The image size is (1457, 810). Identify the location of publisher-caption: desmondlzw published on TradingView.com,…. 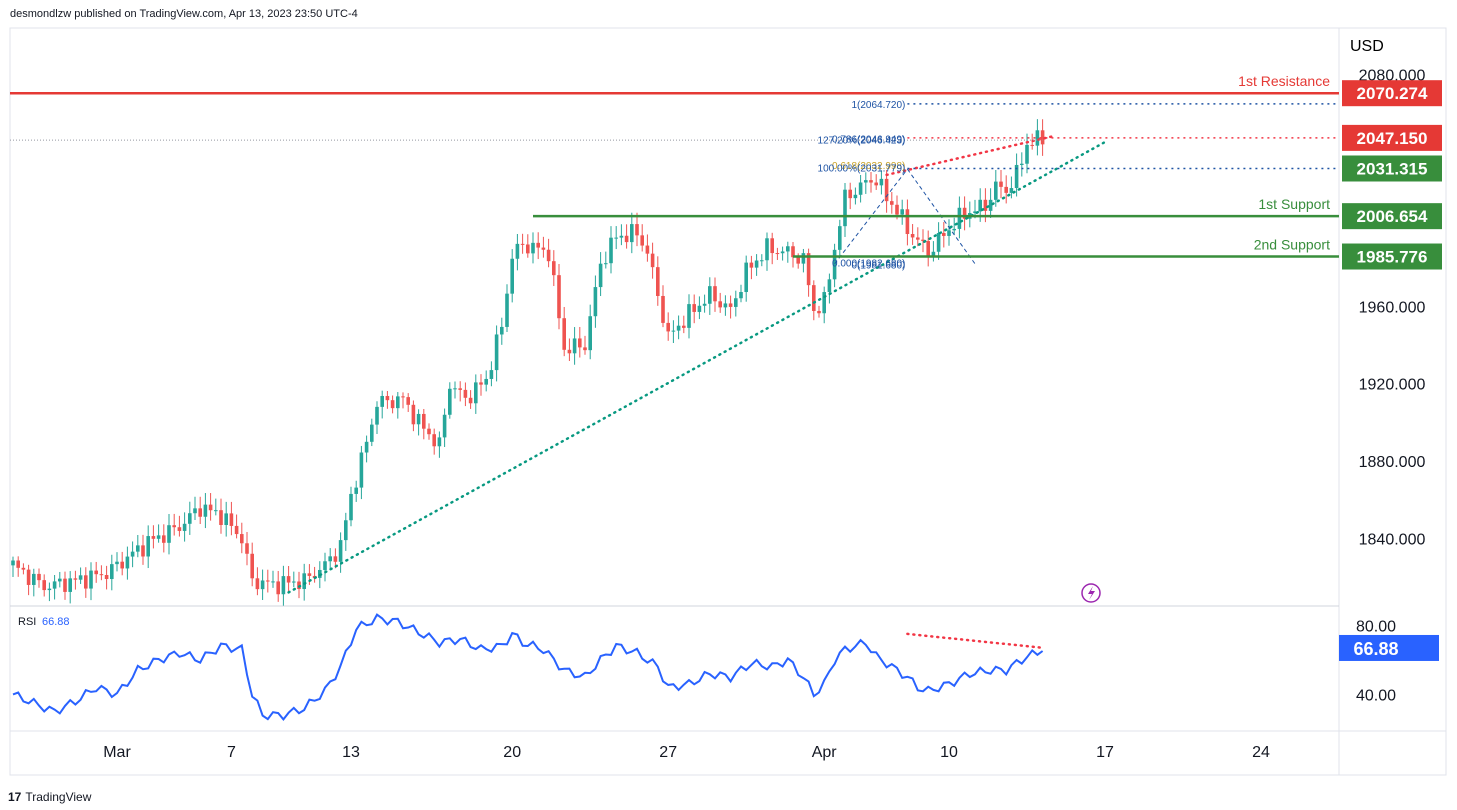
(184, 14).